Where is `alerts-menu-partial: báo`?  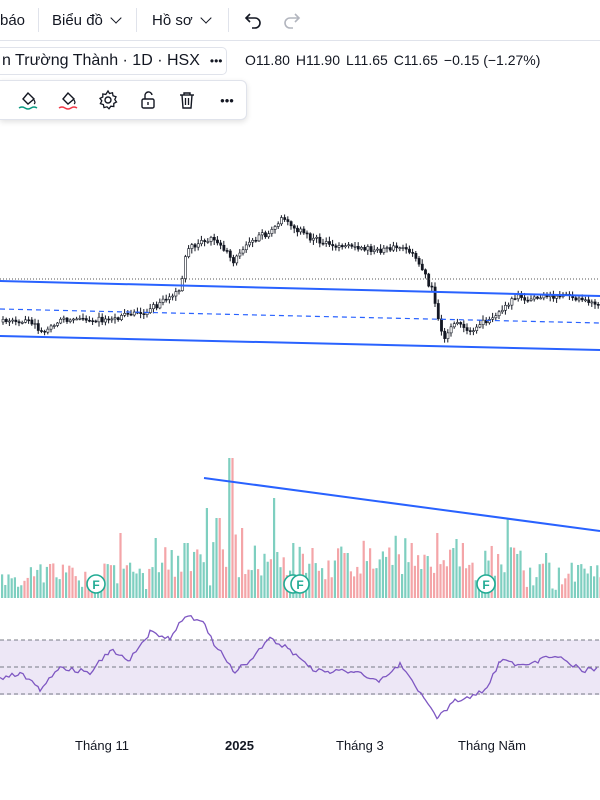
alerts-menu-partial: báo is located at coordinates (12, 20).